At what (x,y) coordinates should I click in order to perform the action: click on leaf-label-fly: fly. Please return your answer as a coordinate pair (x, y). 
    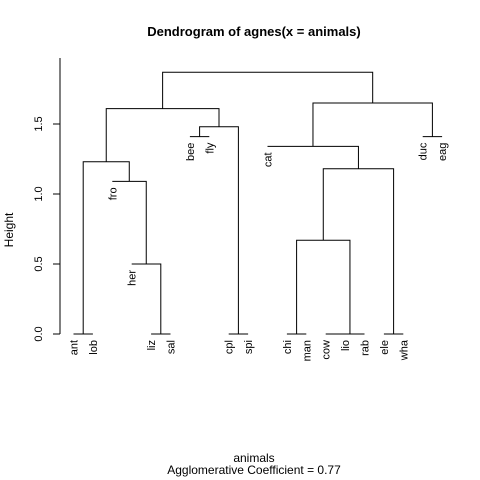
    Looking at the image, I should click on (210, 148).